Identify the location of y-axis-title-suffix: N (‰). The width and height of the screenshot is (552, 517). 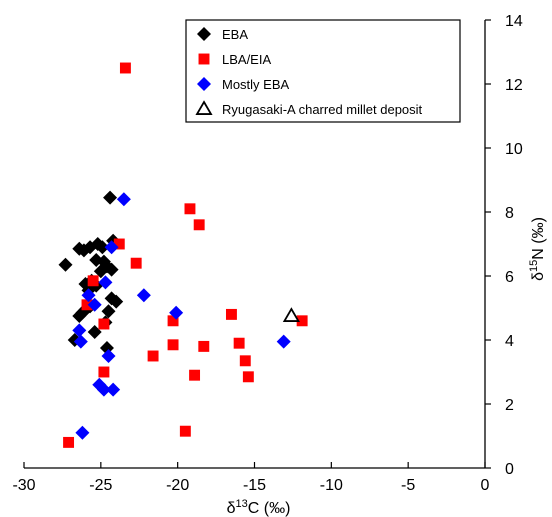
(538, 238).